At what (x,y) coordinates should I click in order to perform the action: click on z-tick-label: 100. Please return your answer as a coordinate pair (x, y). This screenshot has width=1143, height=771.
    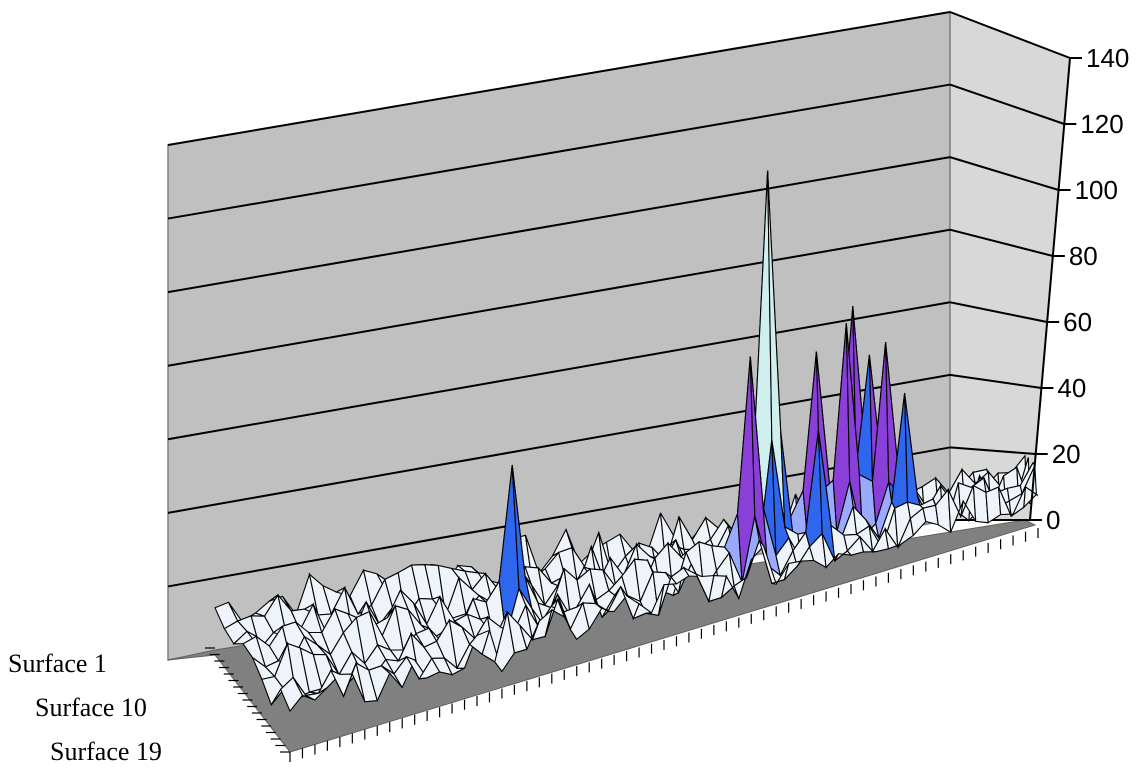
    Looking at the image, I should click on (1096, 190).